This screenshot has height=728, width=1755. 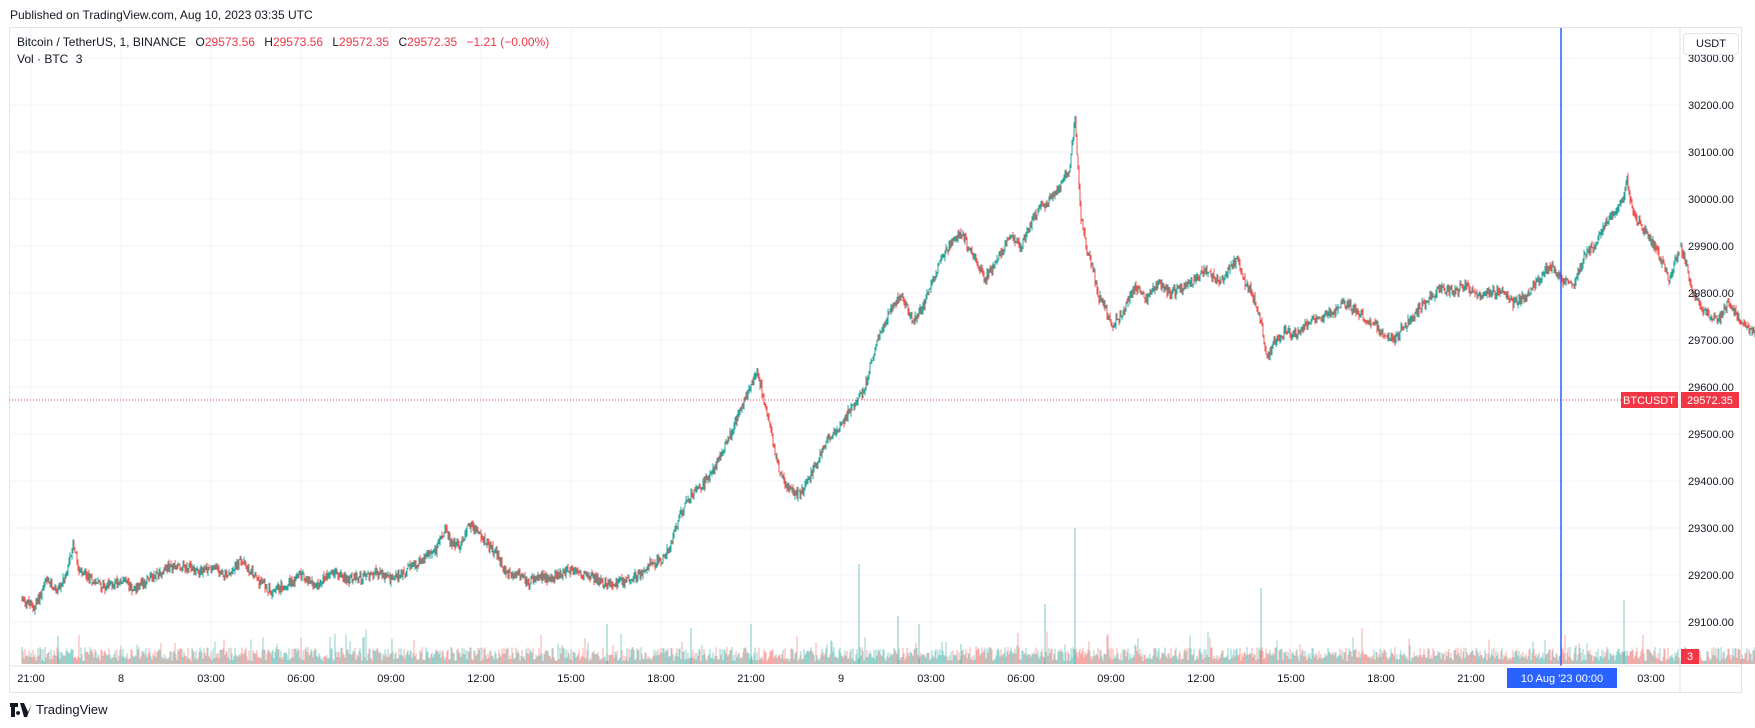 I want to click on y-tick-label: 30200.00, so click(x=1711, y=106).